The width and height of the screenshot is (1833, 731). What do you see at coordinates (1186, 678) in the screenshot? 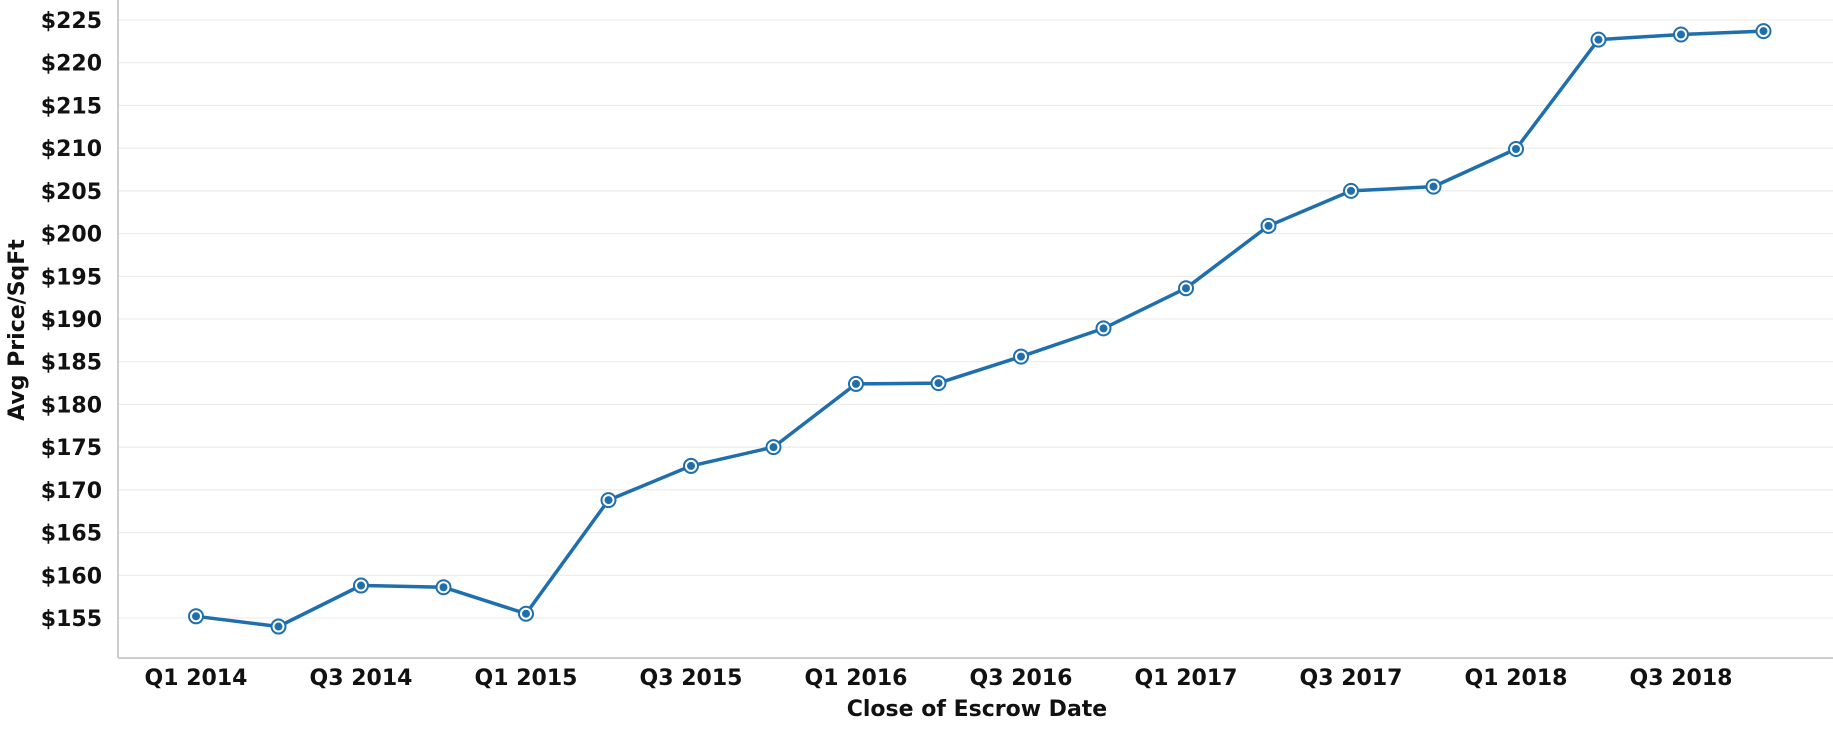
I see `x-tick-label: Q1 2017` at bounding box center [1186, 678].